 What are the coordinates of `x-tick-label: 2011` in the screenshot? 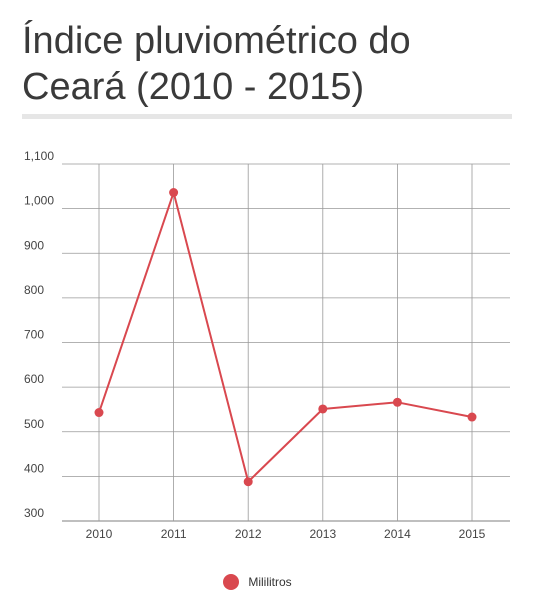 It's located at (174, 534).